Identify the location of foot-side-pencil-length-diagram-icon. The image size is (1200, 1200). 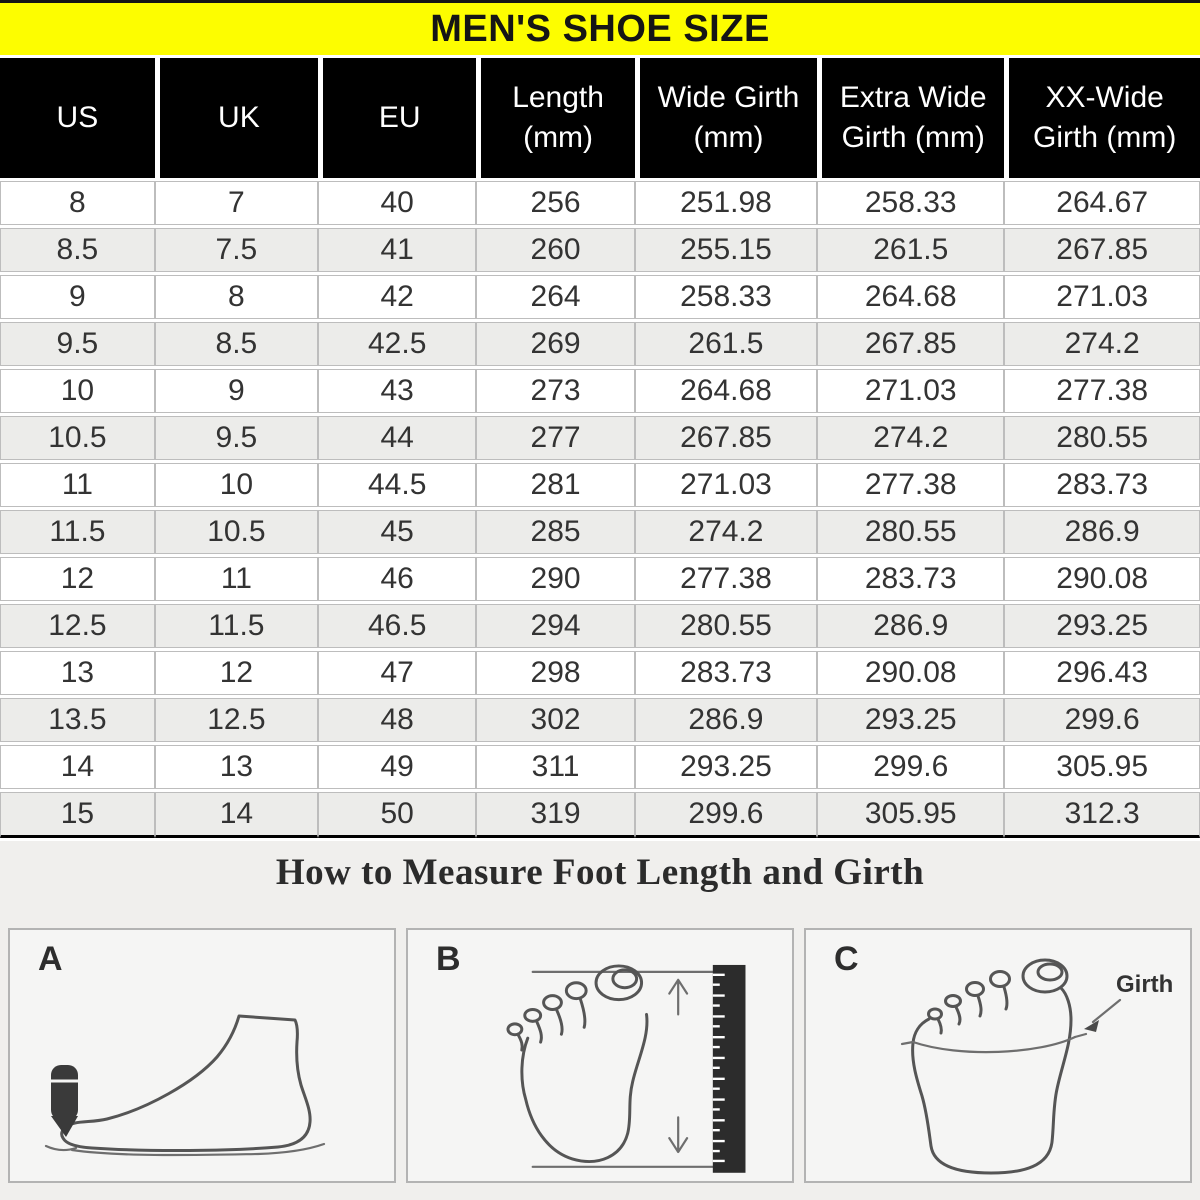
(185, 1085).